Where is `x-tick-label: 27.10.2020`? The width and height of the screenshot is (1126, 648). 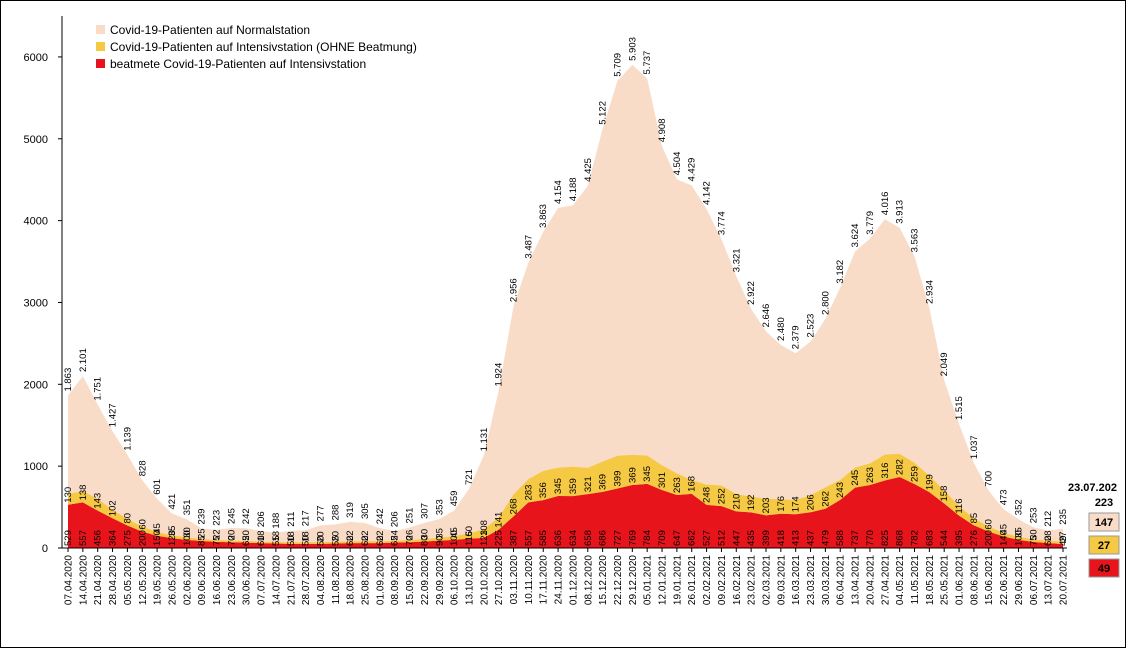 x-tick-label: 27.10.2020 is located at coordinates (499, 580).